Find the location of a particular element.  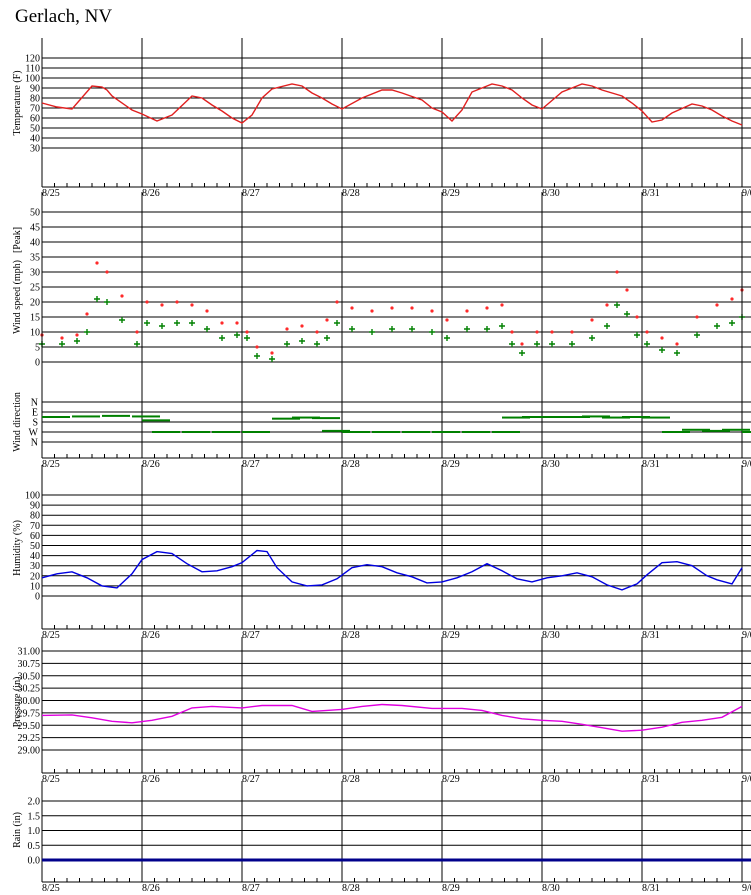

temp-xtick-label: 8/26 is located at coordinates (151, 193).